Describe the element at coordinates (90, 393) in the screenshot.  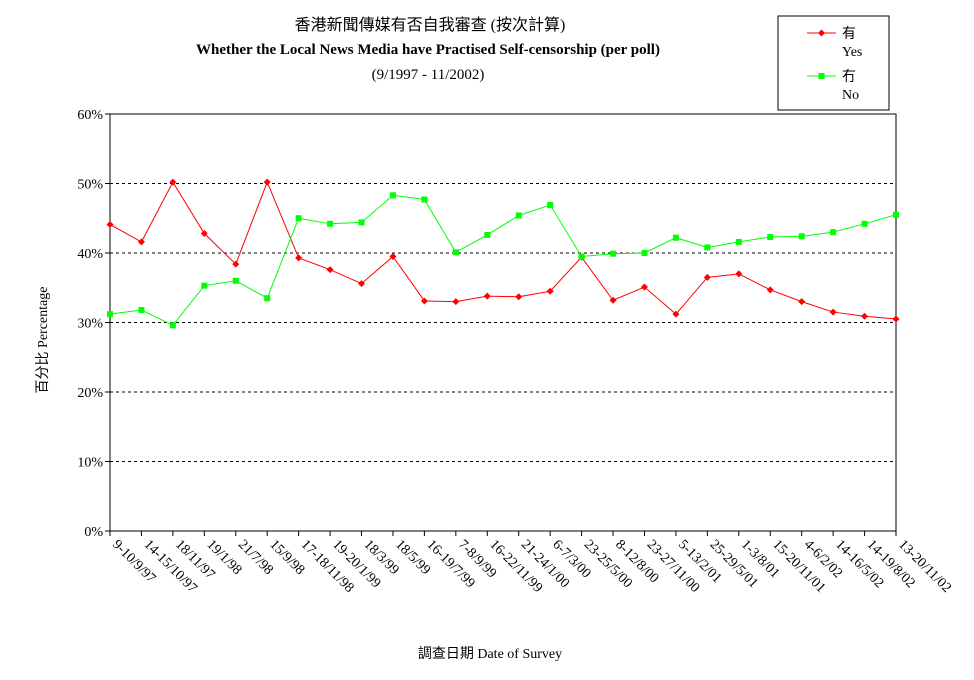
I see `y-tick-label: 20%` at that location.